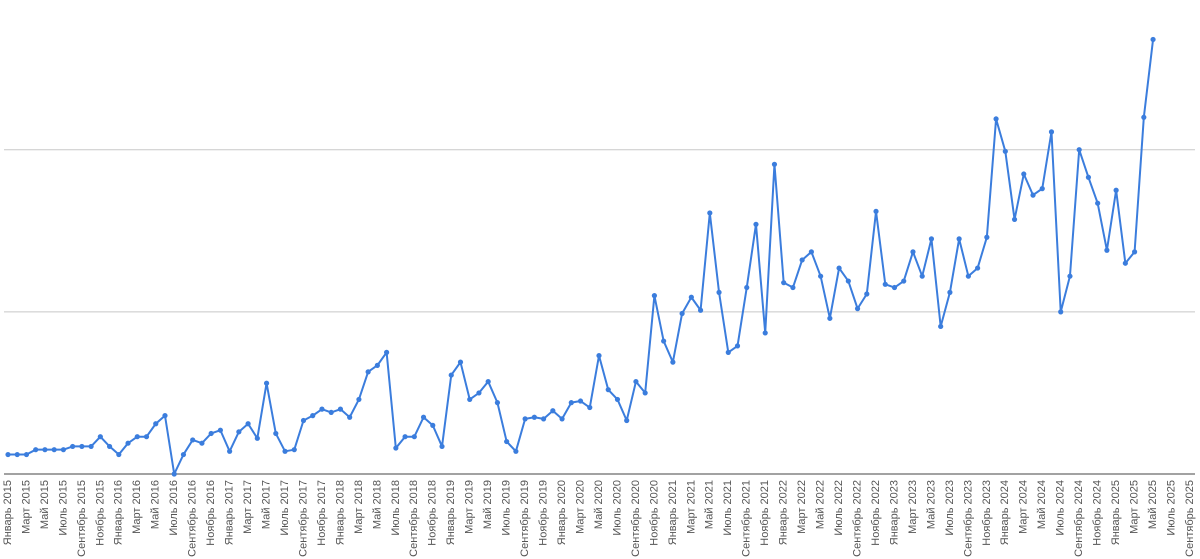 This screenshot has height=559, width=1200. I want to click on x-tick-label: Январь 2016, so click(119, 512).